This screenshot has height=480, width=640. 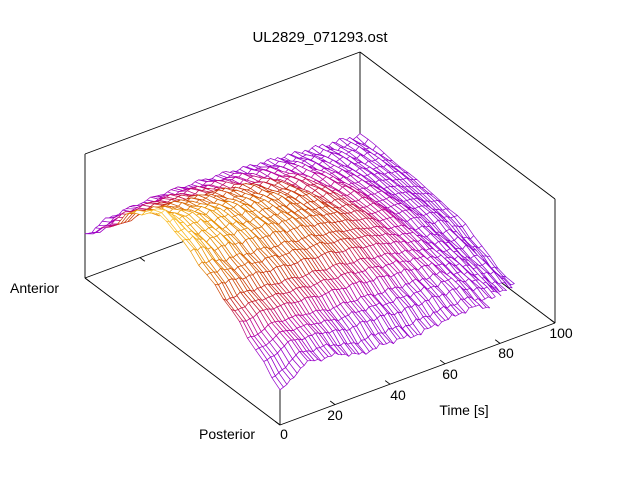 I want to click on x-tick-label-100: 100, so click(x=561, y=333).